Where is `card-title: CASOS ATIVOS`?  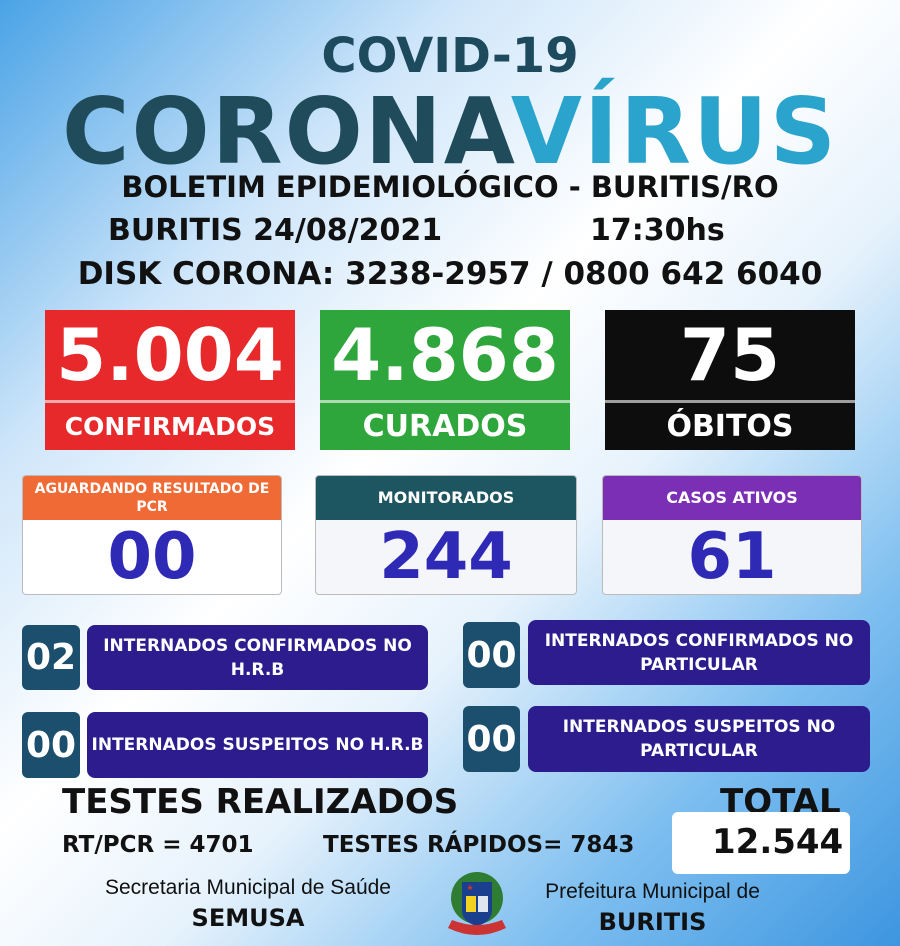
card-title: CASOS ATIVOS is located at coordinates (732, 498).